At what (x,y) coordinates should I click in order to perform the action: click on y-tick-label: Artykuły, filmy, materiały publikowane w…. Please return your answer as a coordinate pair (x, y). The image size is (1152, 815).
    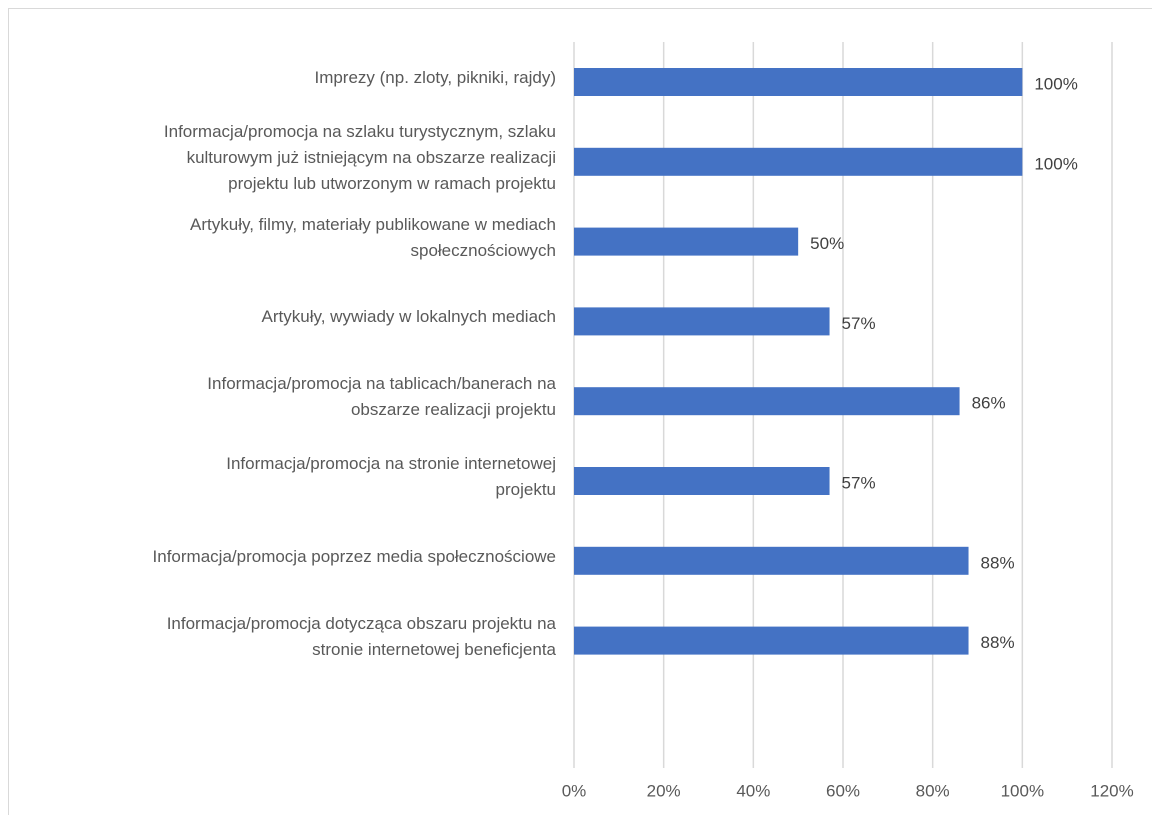
    Looking at the image, I should click on (373, 237).